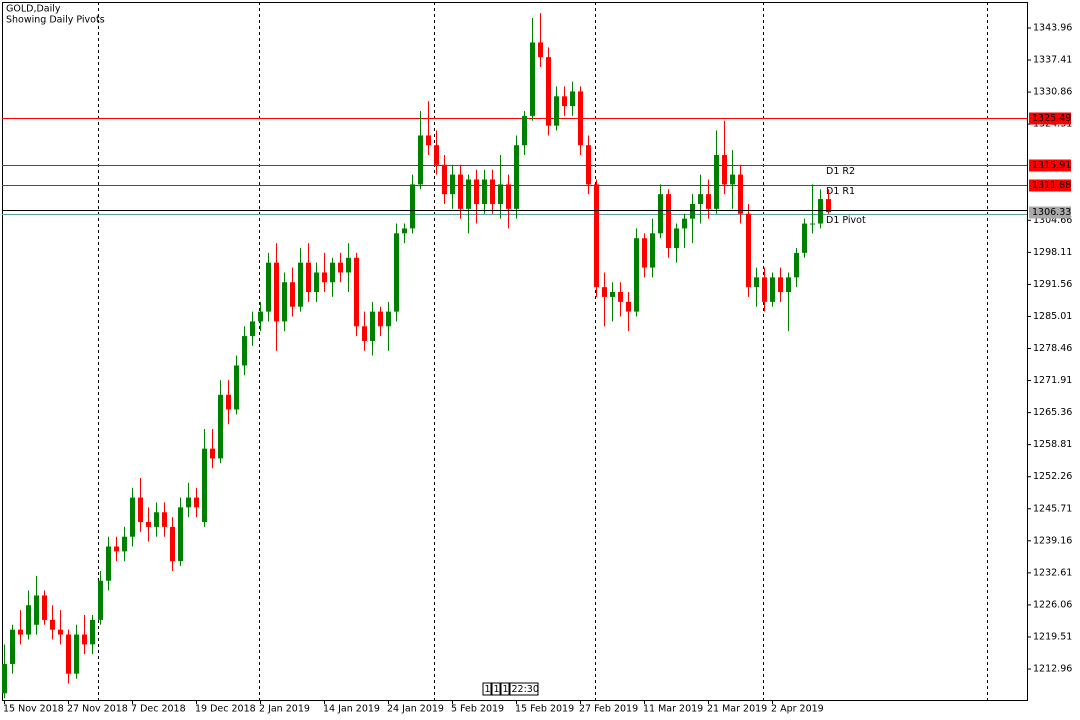 The height and width of the screenshot is (720, 1080). What do you see at coordinates (673, 709) in the screenshot?
I see `x-tick-label: 11 Mar 2019` at bounding box center [673, 709].